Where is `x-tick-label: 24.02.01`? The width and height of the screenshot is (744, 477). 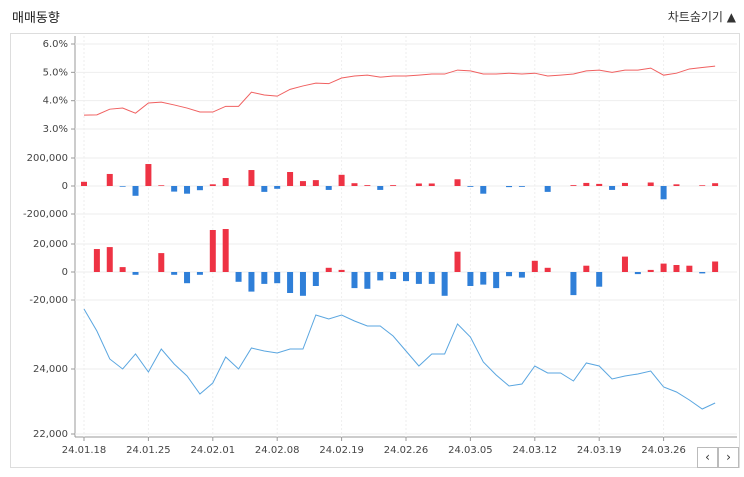
x-tick-label: 24.02.01 is located at coordinates (213, 450).